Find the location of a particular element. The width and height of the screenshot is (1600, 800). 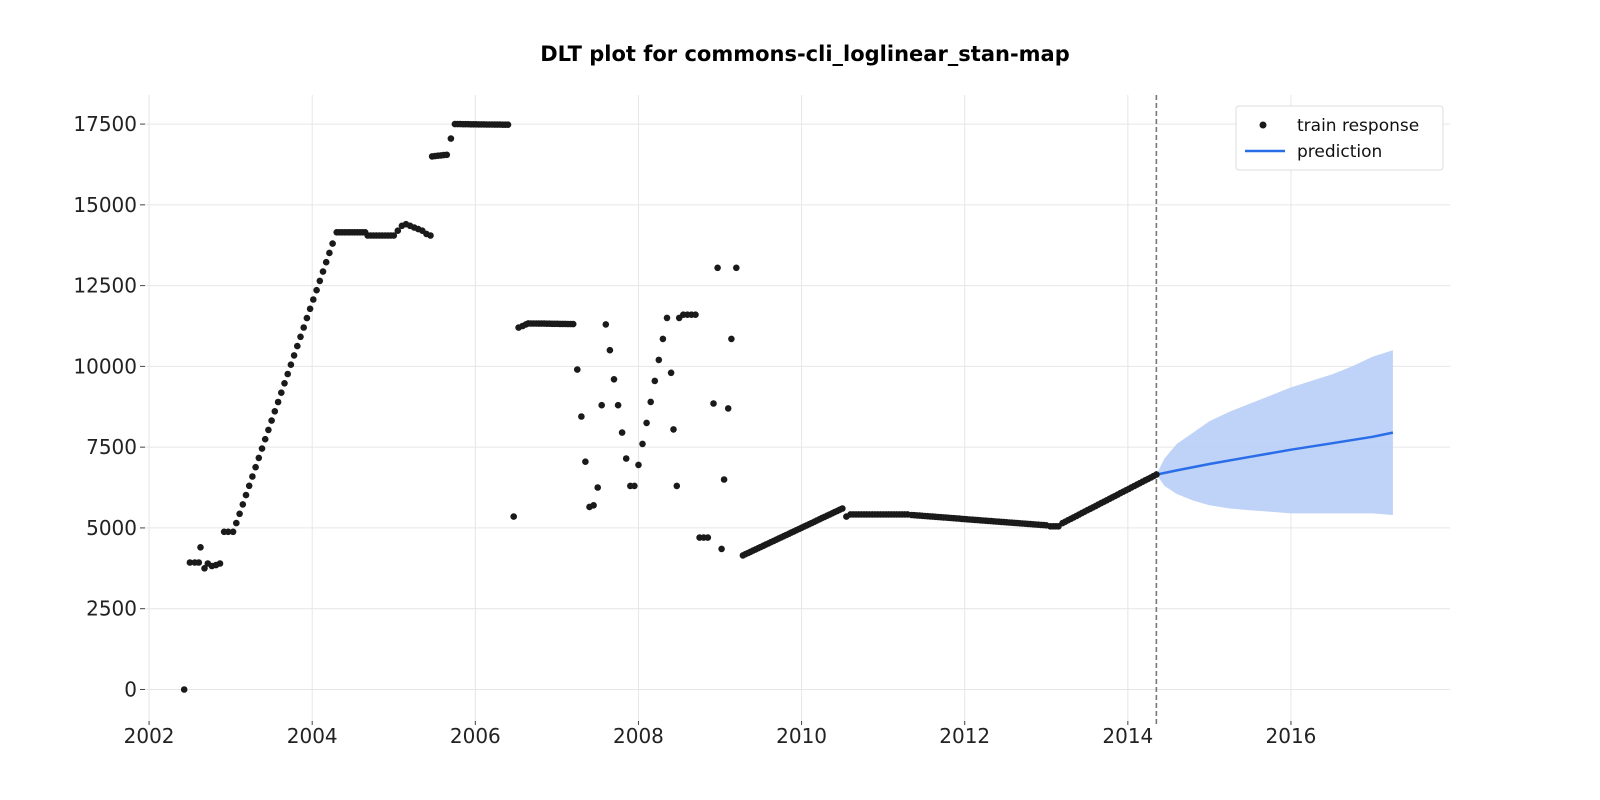

legend-train-label: train response is located at coordinates (1358, 126).